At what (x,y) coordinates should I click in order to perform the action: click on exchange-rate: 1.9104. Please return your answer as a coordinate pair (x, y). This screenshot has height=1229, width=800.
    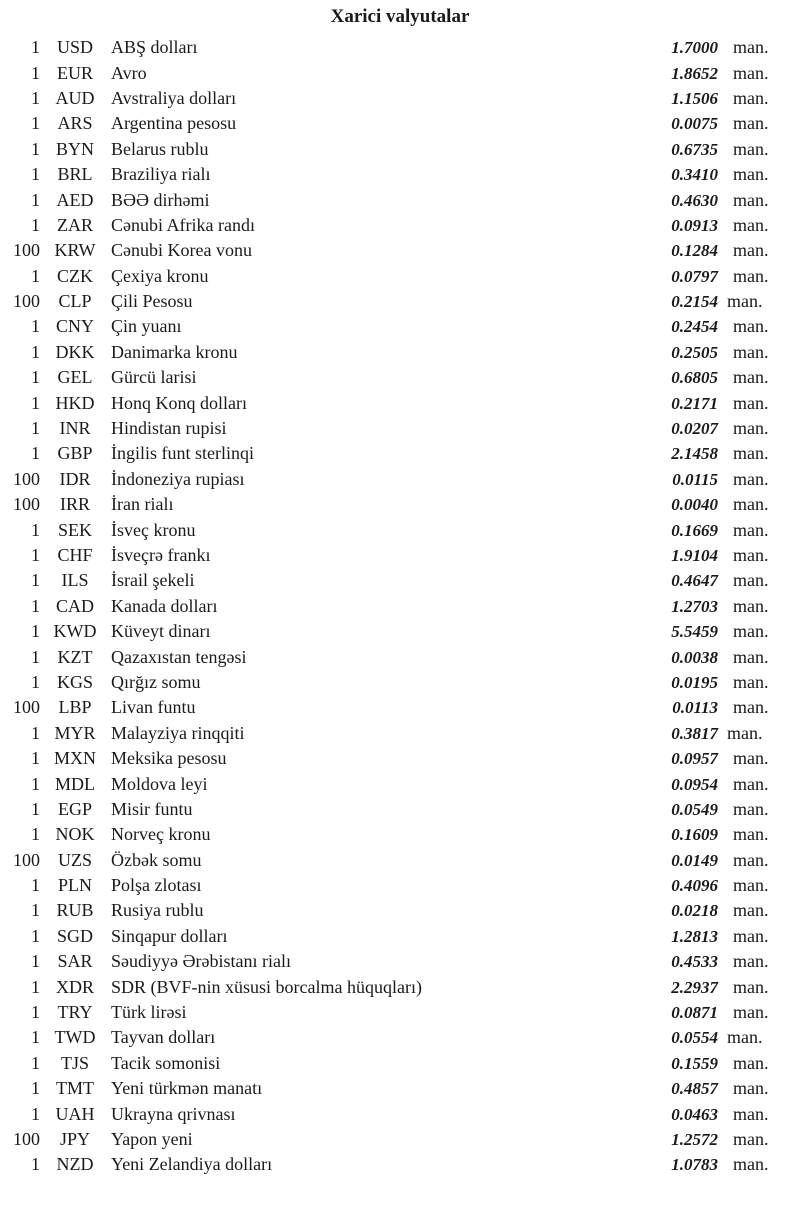
    Looking at the image, I should click on (694, 555).